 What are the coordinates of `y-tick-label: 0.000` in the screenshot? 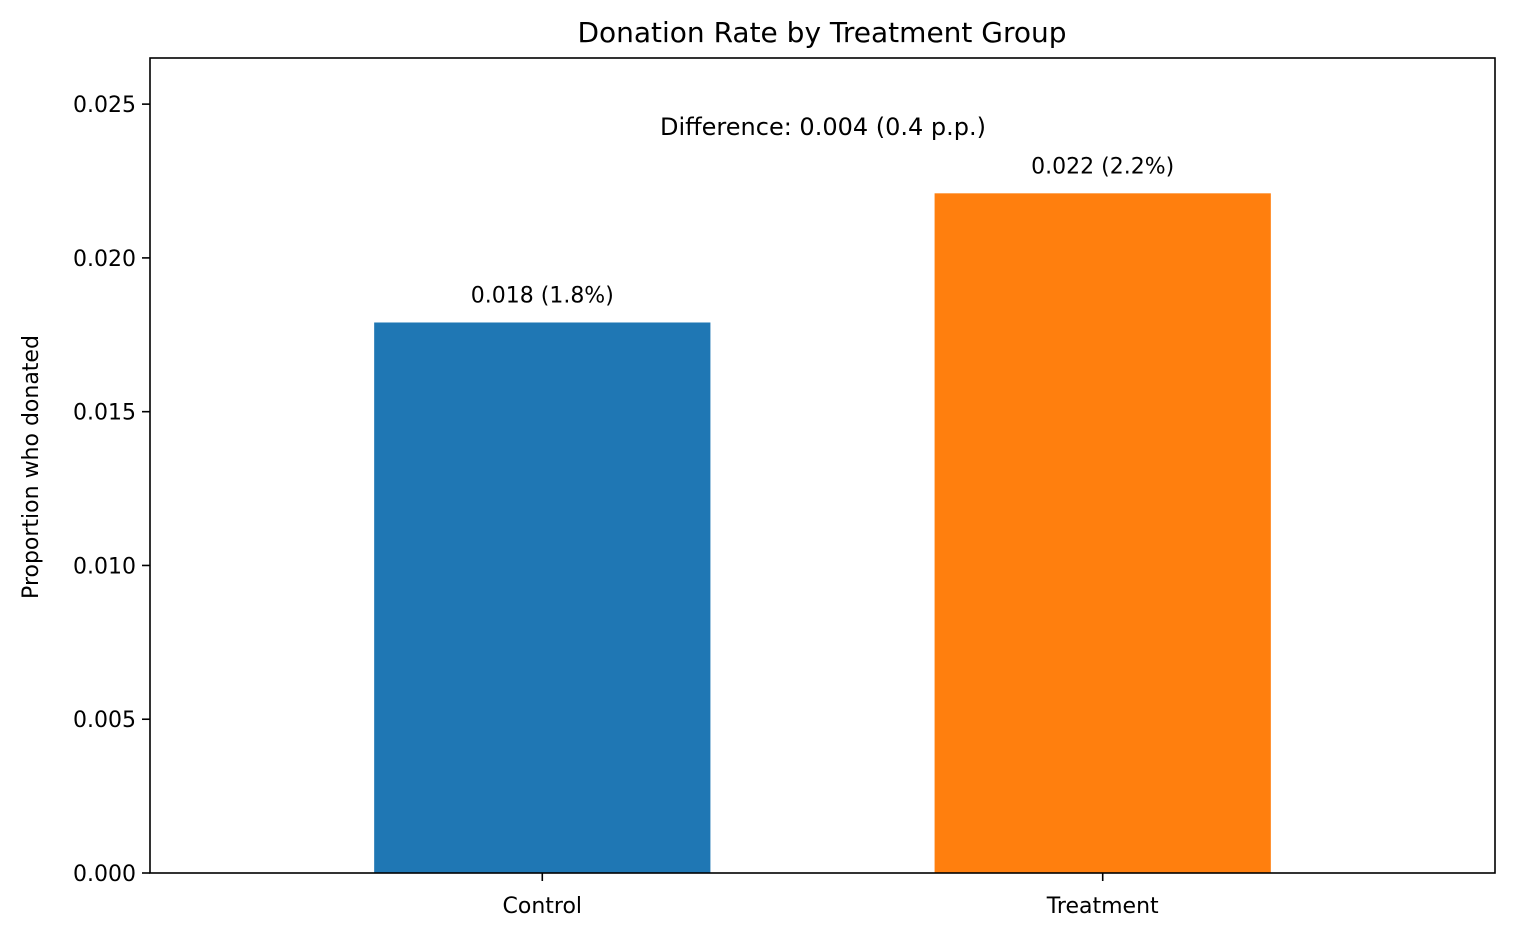 It's located at (104, 874).